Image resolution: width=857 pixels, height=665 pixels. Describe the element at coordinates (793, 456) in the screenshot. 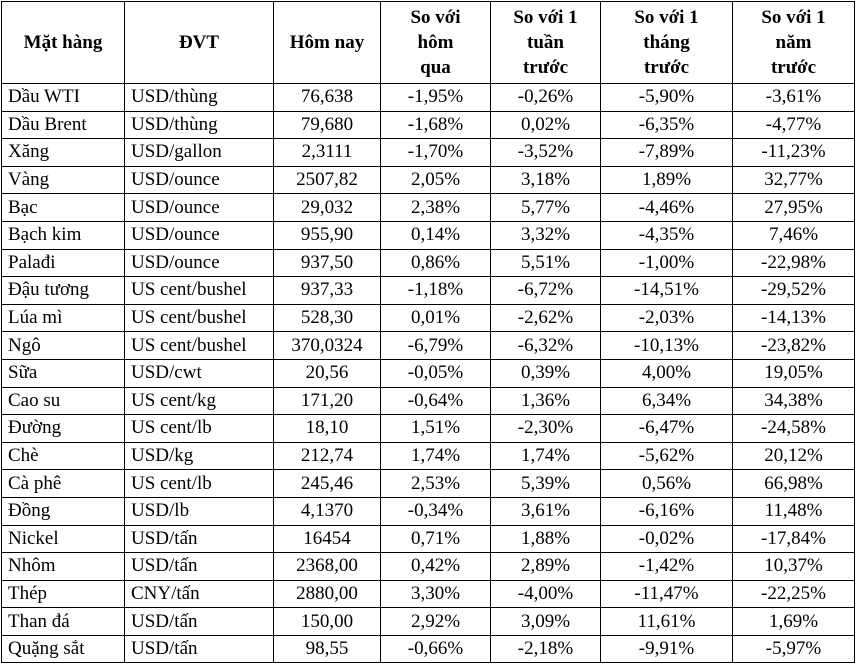

I see `table-cell: 20,12%` at that location.